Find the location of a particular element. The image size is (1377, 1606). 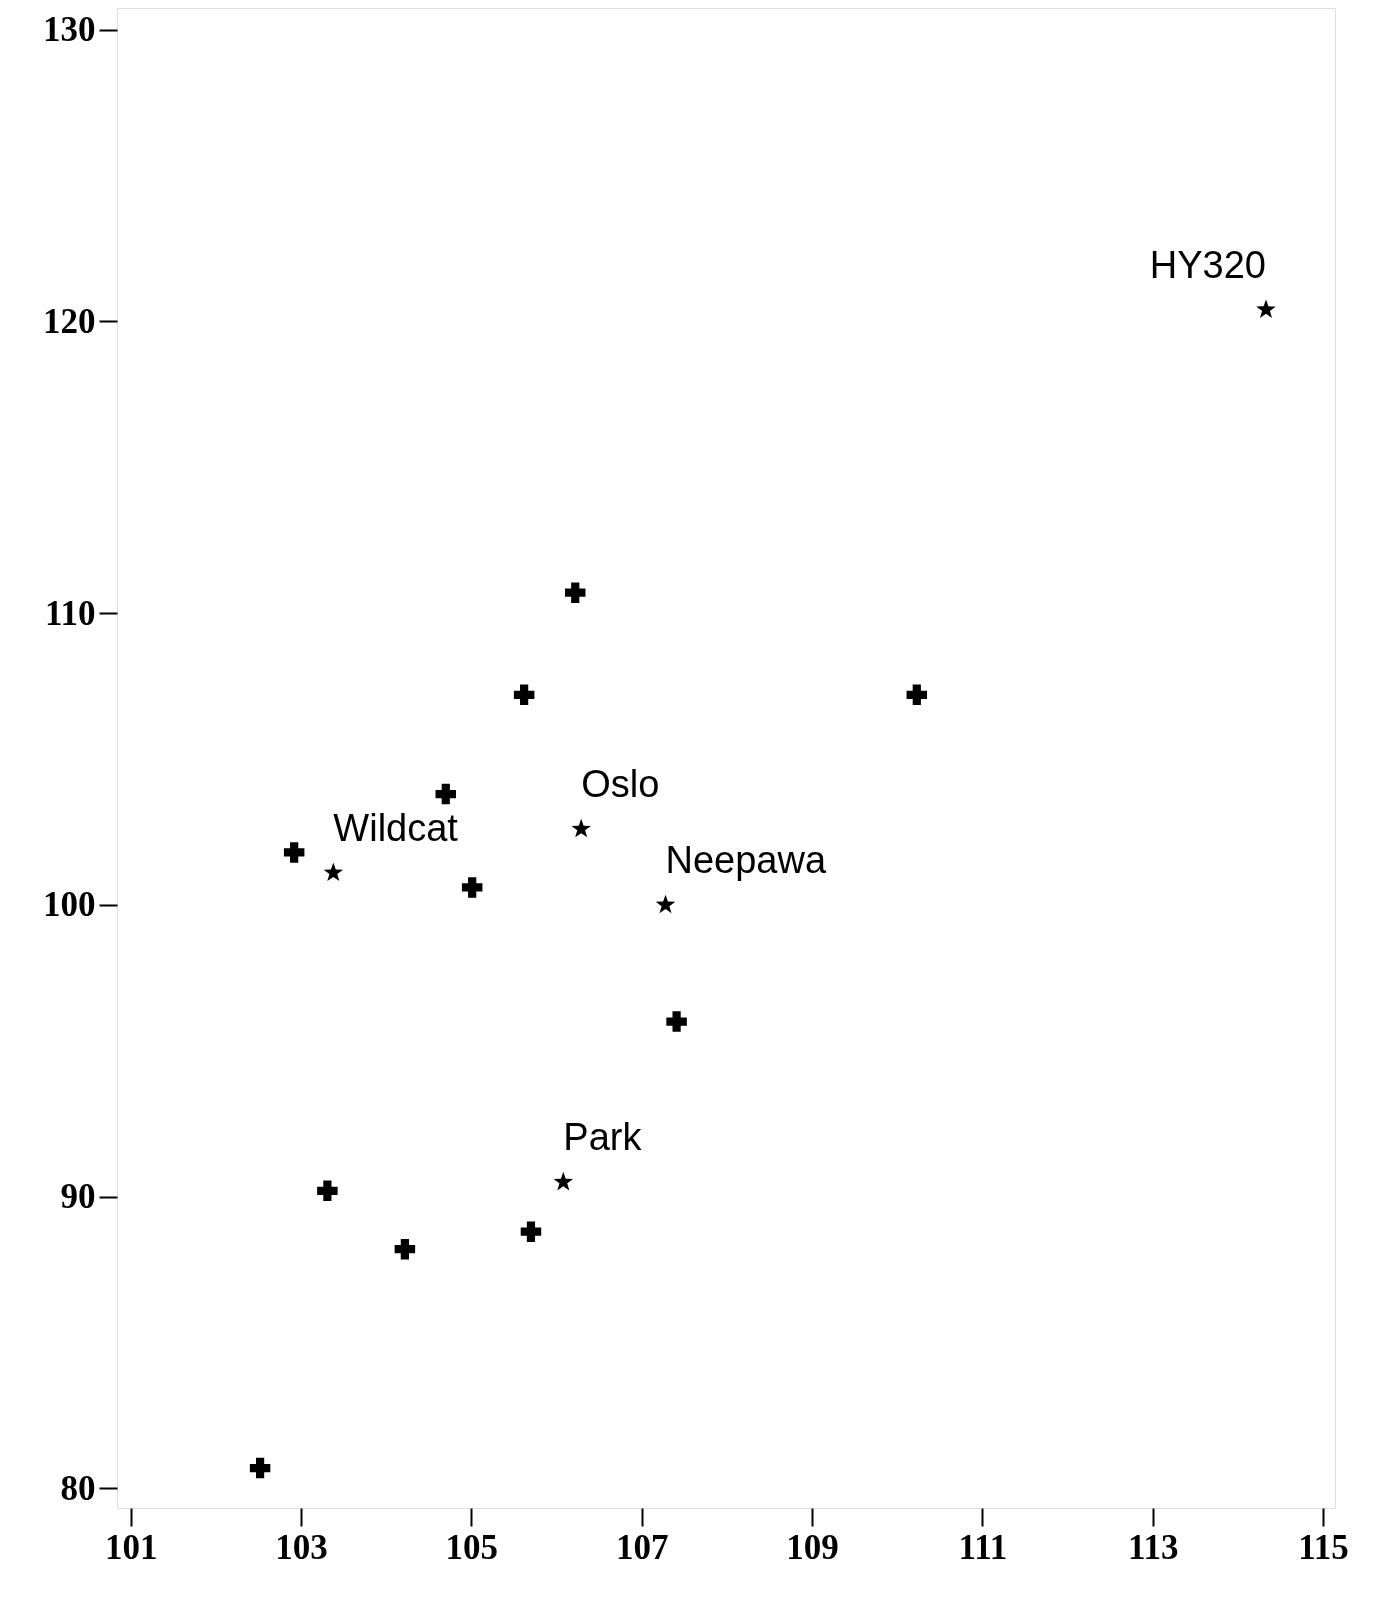

y-tick-label: 130 is located at coordinates (69, 30).